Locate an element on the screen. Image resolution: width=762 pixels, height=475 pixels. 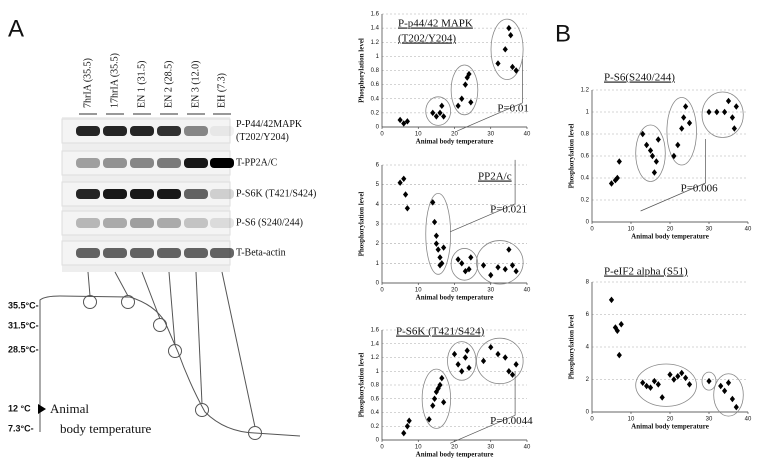
x-tick-label: 10 is located at coordinates (418, 291).